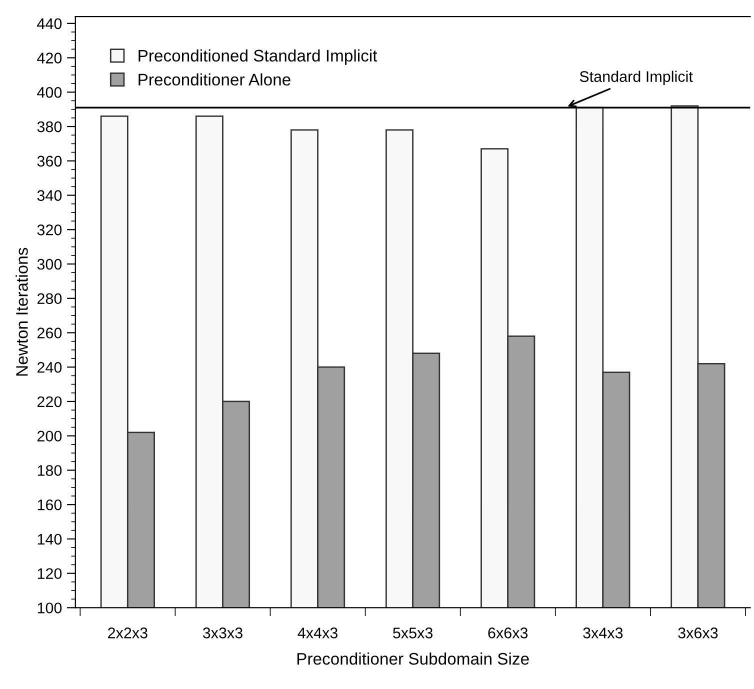 This screenshot has height=689, width=754. What do you see at coordinates (603, 633) in the screenshot?
I see `x-tick-label: 3x4x3` at bounding box center [603, 633].